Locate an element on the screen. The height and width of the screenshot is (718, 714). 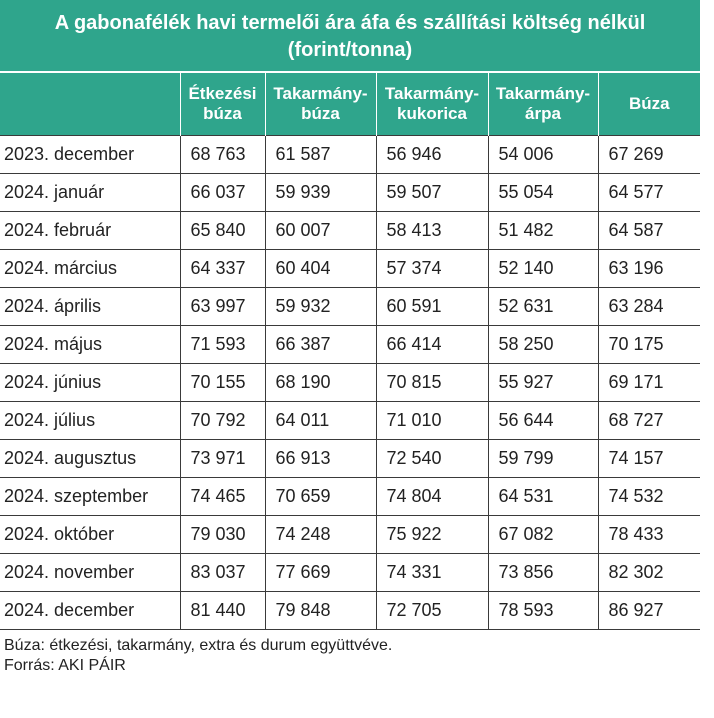
price-cell: 61 587 is located at coordinates (320, 154).